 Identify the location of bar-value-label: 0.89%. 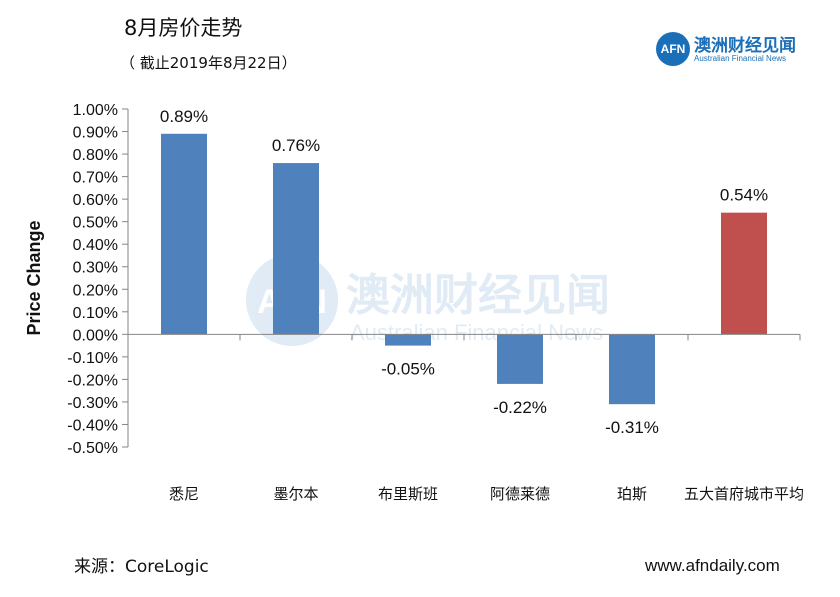
(184, 116).